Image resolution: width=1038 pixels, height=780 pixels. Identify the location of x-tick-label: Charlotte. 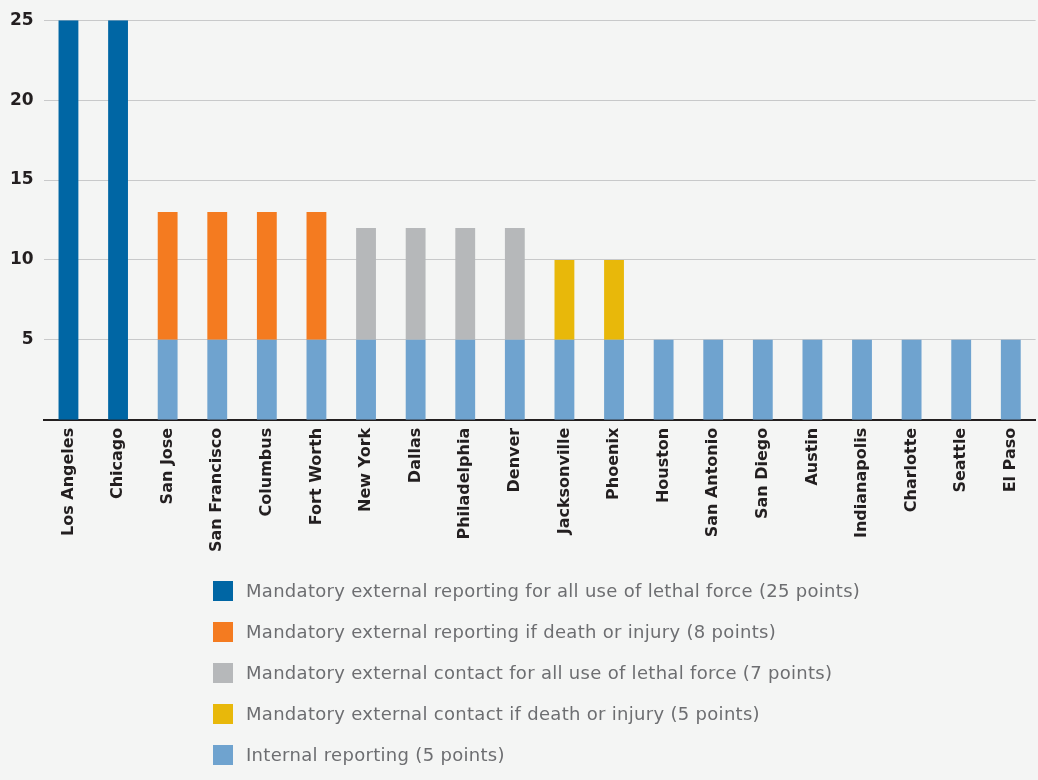
(910, 470).